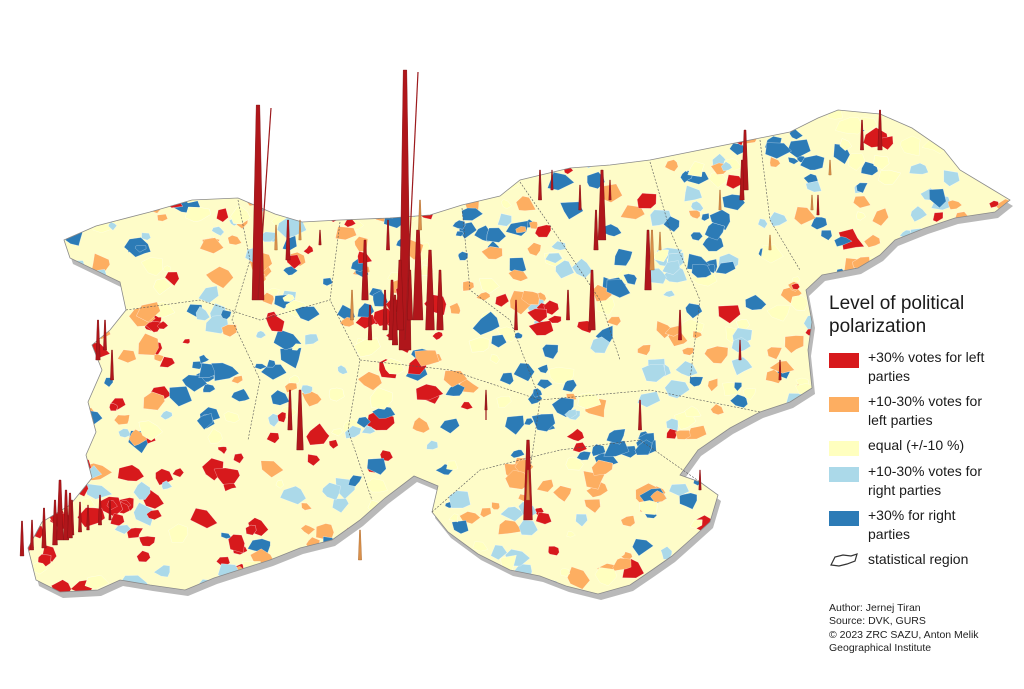 The width and height of the screenshot is (1024, 689). What do you see at coordinates (875, 608) in the screenshot?
I see `credit-author: Author: Jernej Tiran` at bounding box center [875, 608].